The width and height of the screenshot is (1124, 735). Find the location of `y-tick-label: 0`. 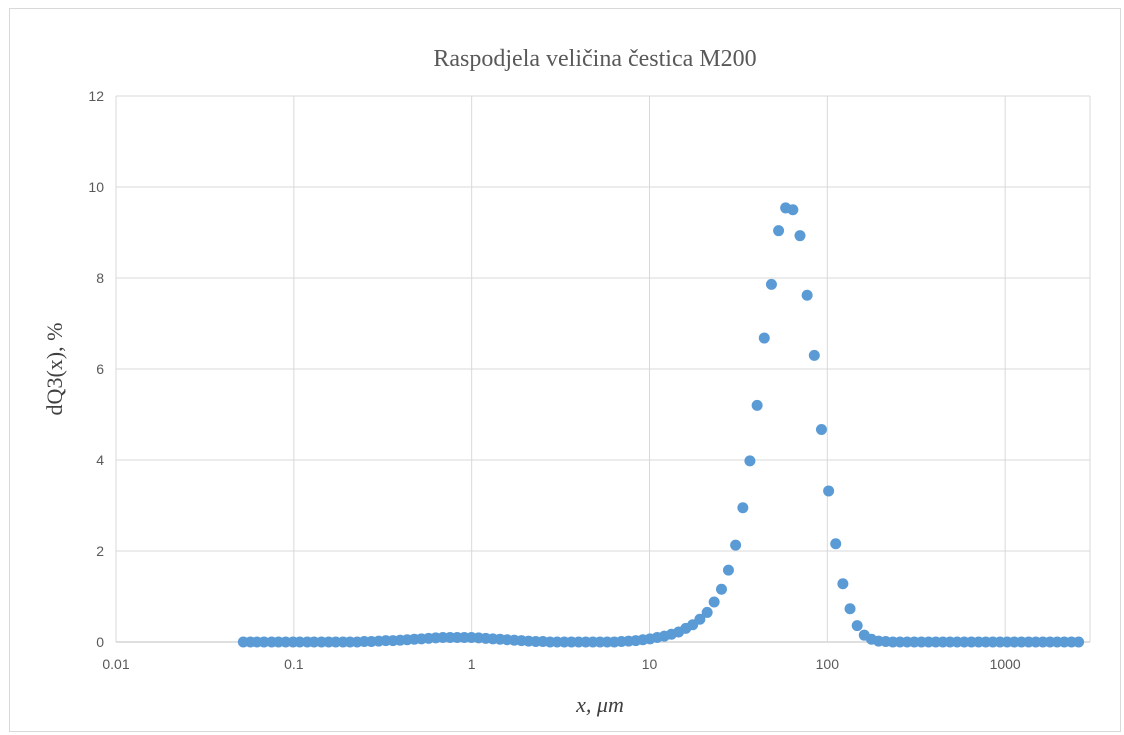

y-tick-label: 0 is located at coordinates (100, 642).